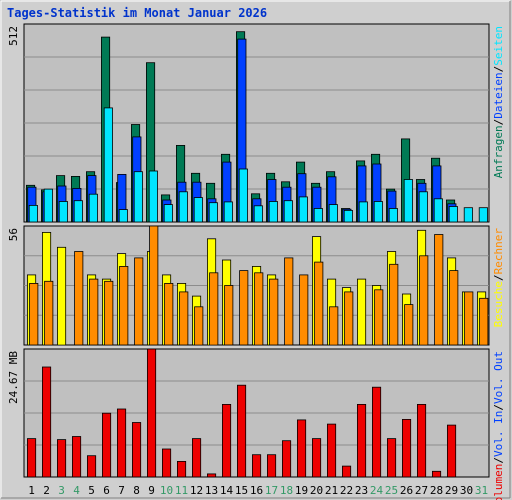 The width and height of the screenshot is (512, 500). What do you see at coordinates (346, 490) in the screenshot?
I see `x-tick-day-22: 22` at bounding box center [346, 490].